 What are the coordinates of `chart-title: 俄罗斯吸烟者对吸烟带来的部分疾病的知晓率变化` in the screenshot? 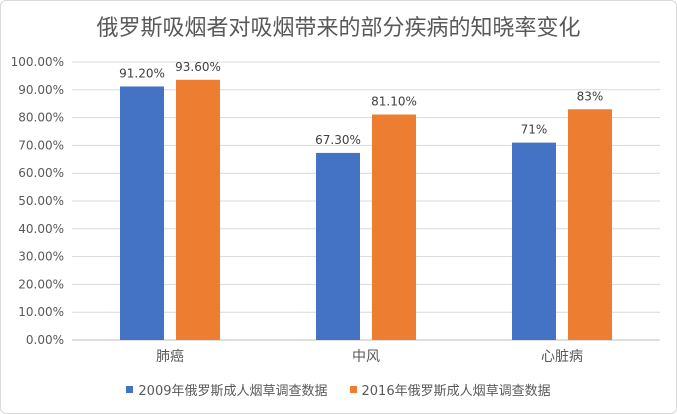 It's located at (338, 28).